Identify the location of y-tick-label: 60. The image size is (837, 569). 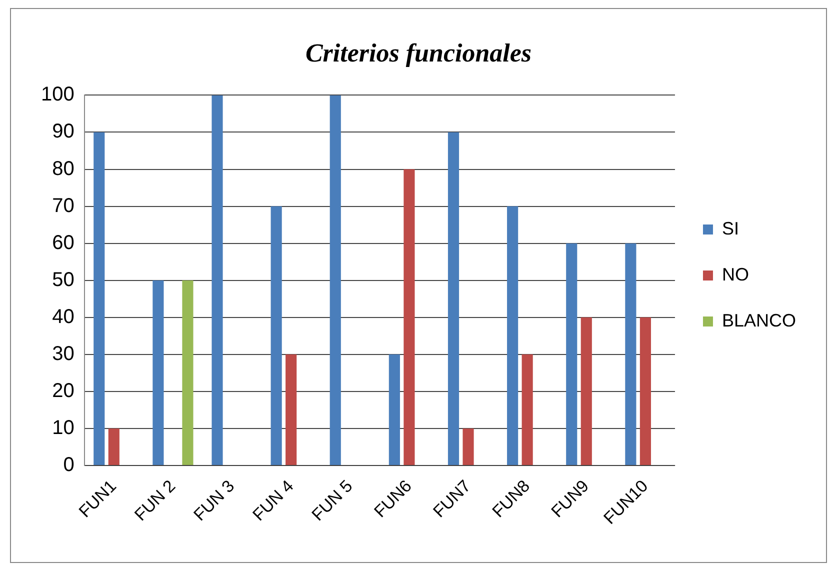
(63, 243).